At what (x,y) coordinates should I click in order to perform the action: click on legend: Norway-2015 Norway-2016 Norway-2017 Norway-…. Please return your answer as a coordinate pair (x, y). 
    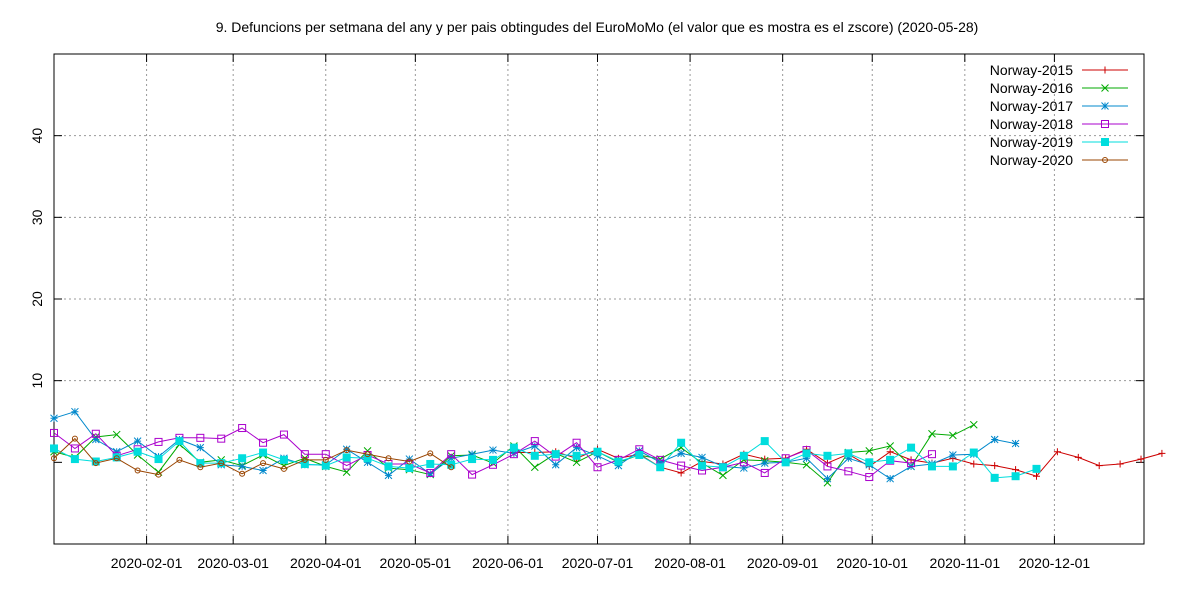
    Looking at the image, I should click on (1059, 115).